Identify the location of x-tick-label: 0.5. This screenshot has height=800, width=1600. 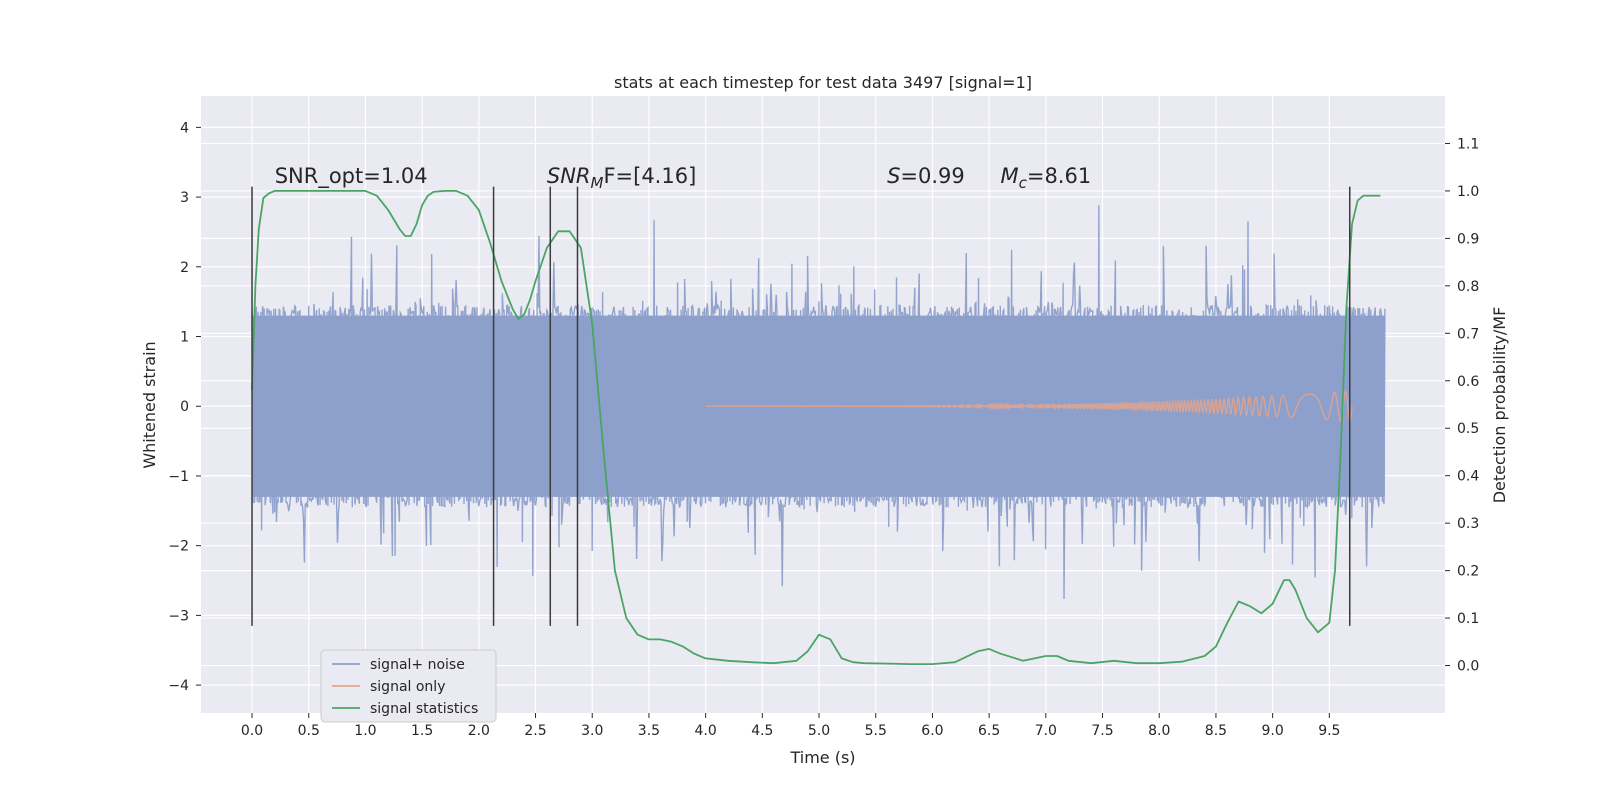
(309, 731).